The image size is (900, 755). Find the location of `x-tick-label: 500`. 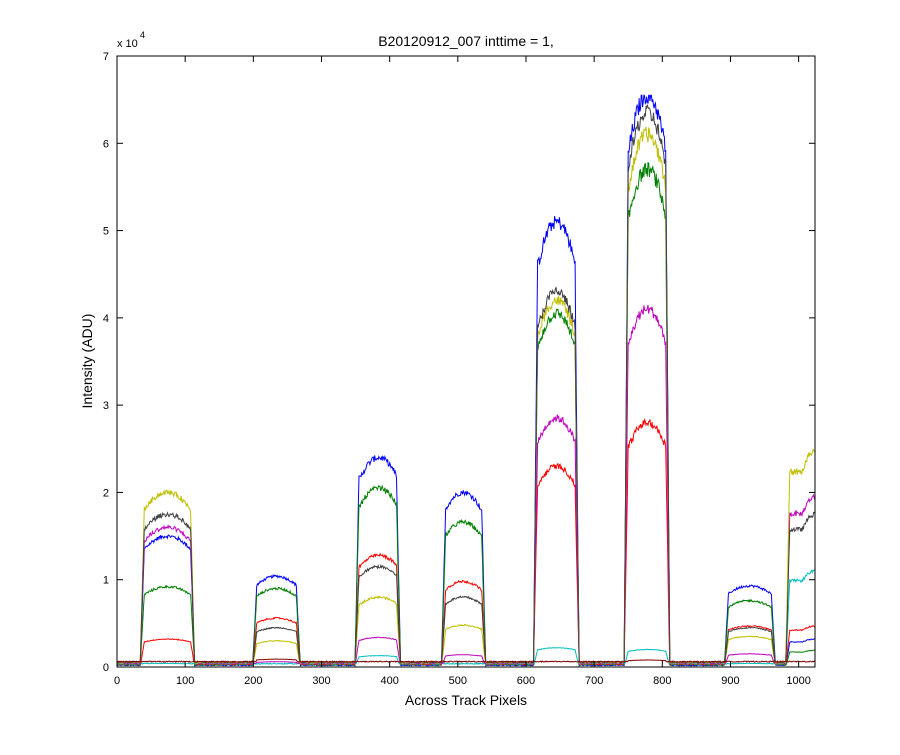

x-tick-label: 500 is located at coordinates (458, 681).